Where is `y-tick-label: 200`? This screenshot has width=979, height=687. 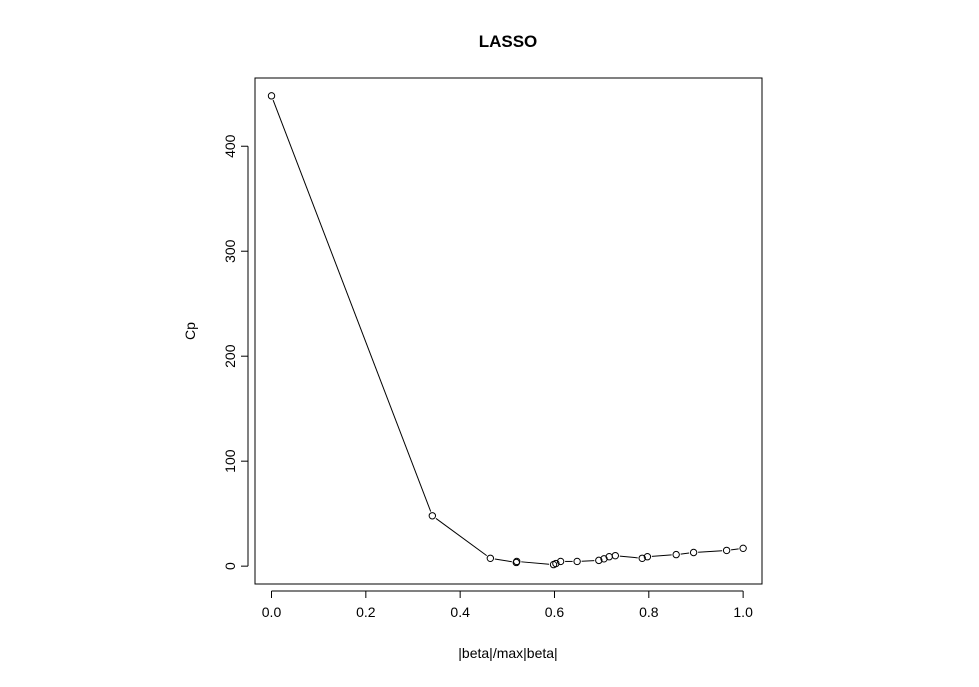 y-tick-label: 200 is located at coordinates (230, 356).